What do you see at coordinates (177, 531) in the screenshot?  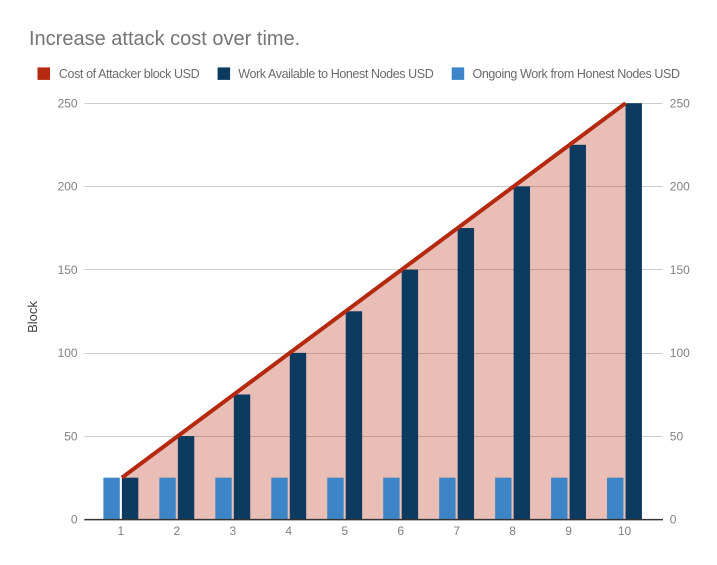 I see `svg-text: 2` at bounding box center [177, 531].